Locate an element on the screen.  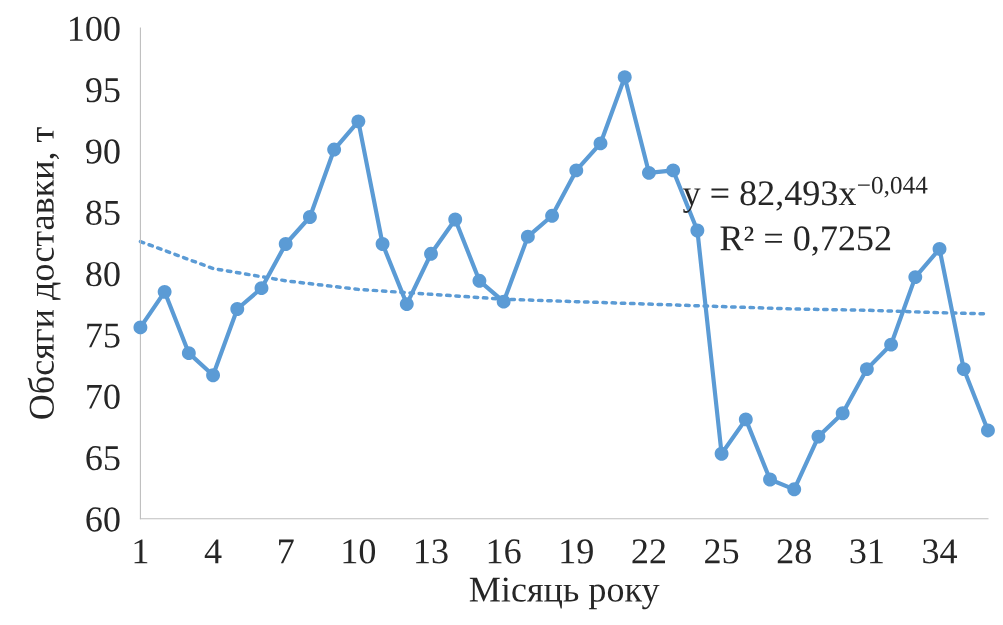
y-tick-label: 80 is located at coordinates (103, 274).